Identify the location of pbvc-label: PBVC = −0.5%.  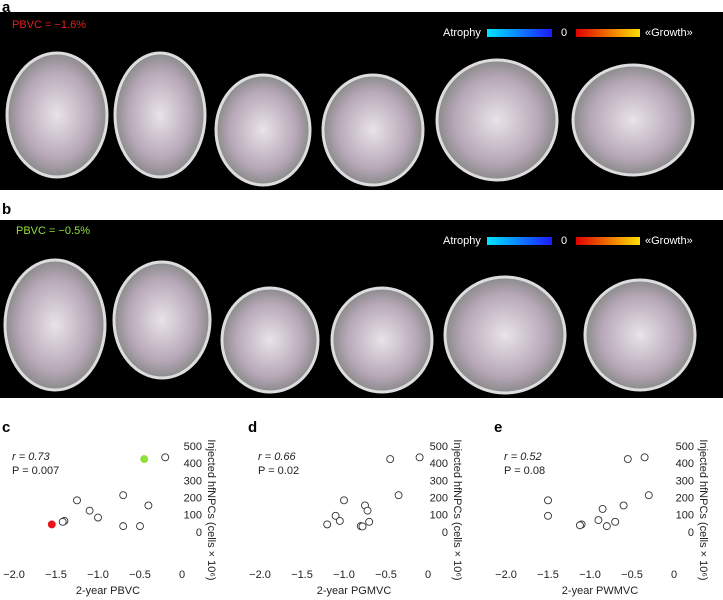
(53, 231).